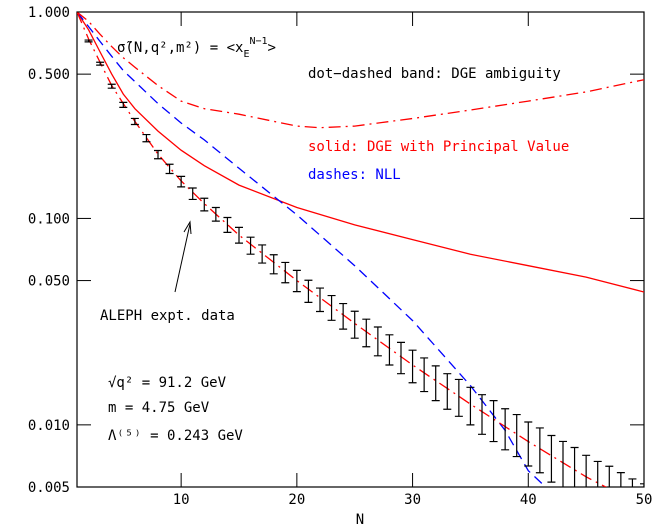 The image size is (661, 531). What do you see at coordinates (175, 436) in the screenshot?
I see `annotation: Λ⁽⁵⁾ = 0.243 GeV` at bounding box center [175, 436].